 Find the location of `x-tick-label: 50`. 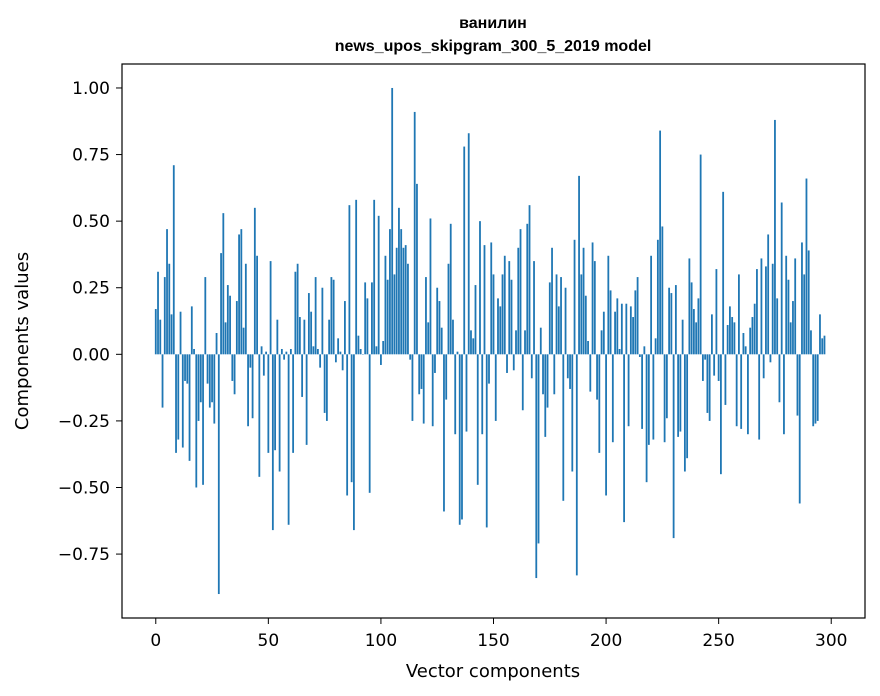

x-tick-label: 50 is located at coordinates (269, 641).